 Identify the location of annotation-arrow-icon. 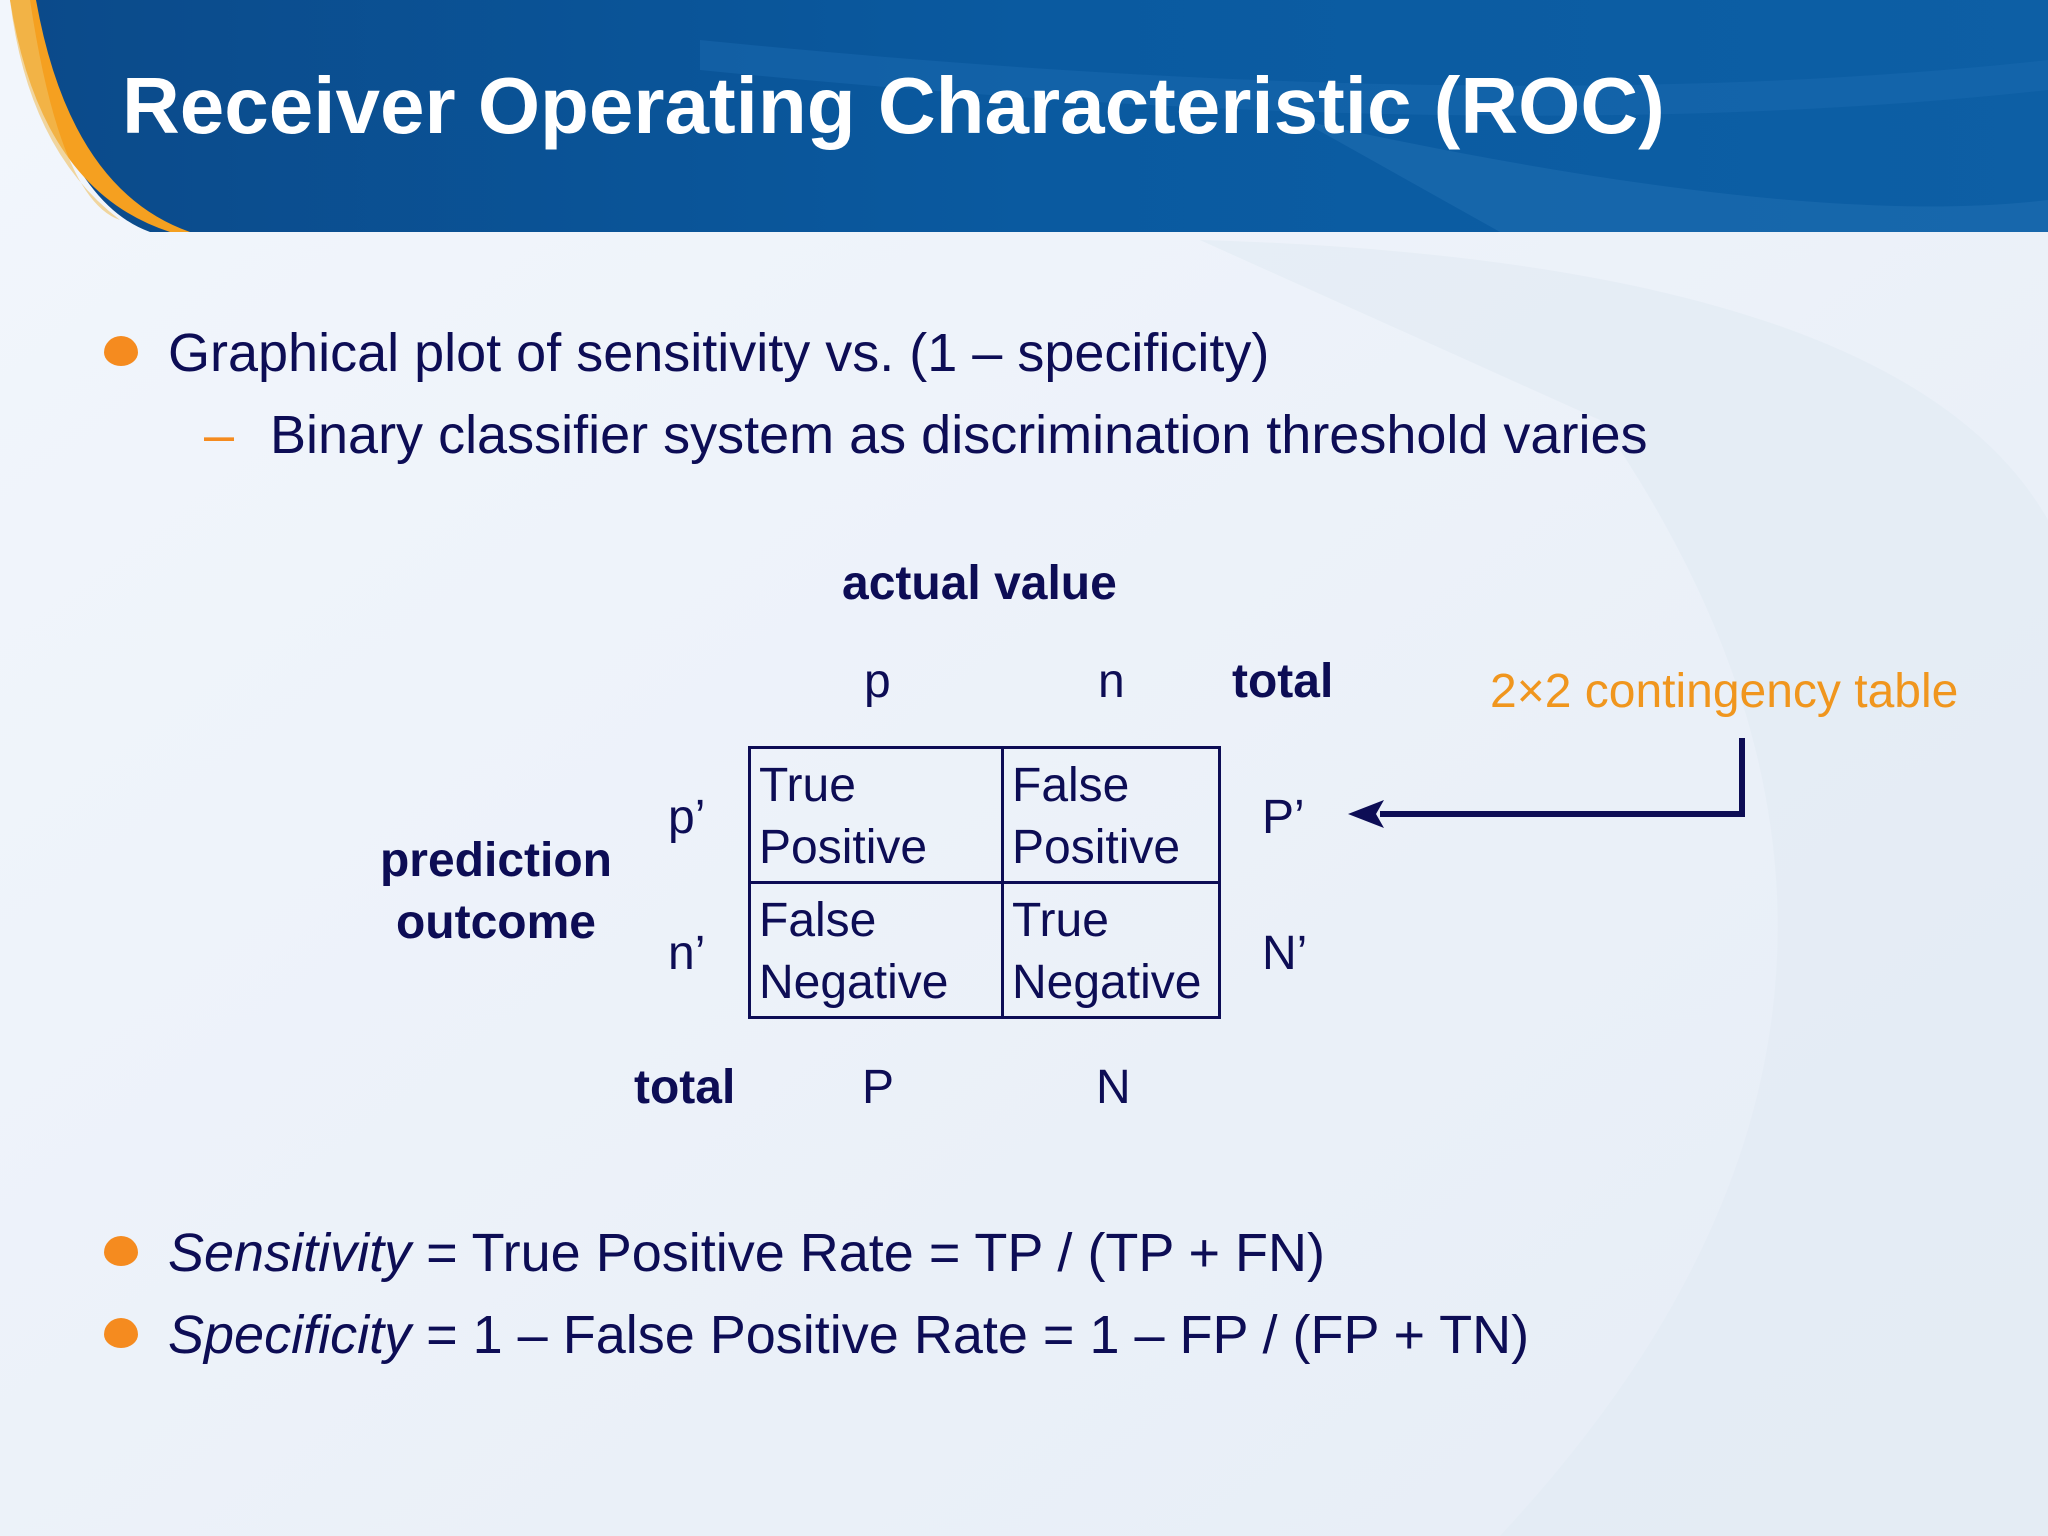
(1546, 783).